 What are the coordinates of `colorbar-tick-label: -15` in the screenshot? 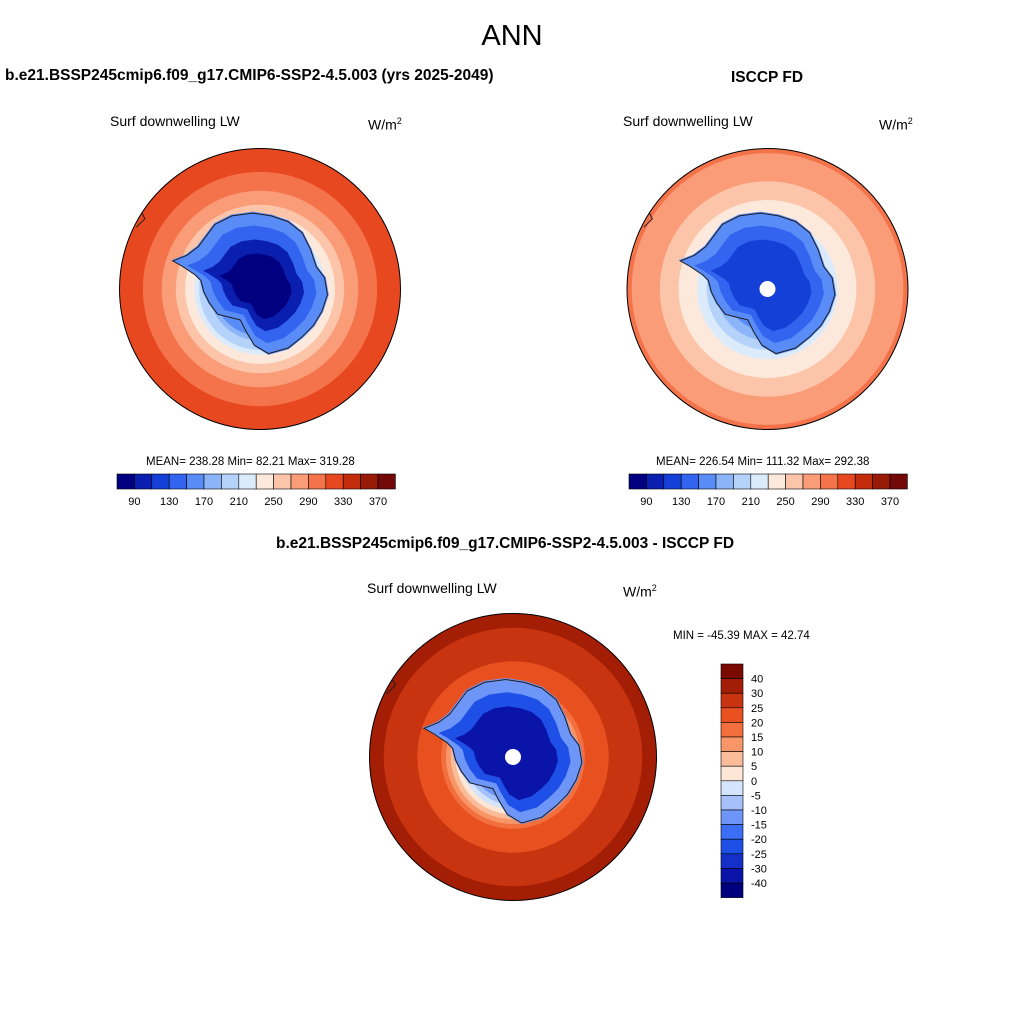 It's located at (759, 826).